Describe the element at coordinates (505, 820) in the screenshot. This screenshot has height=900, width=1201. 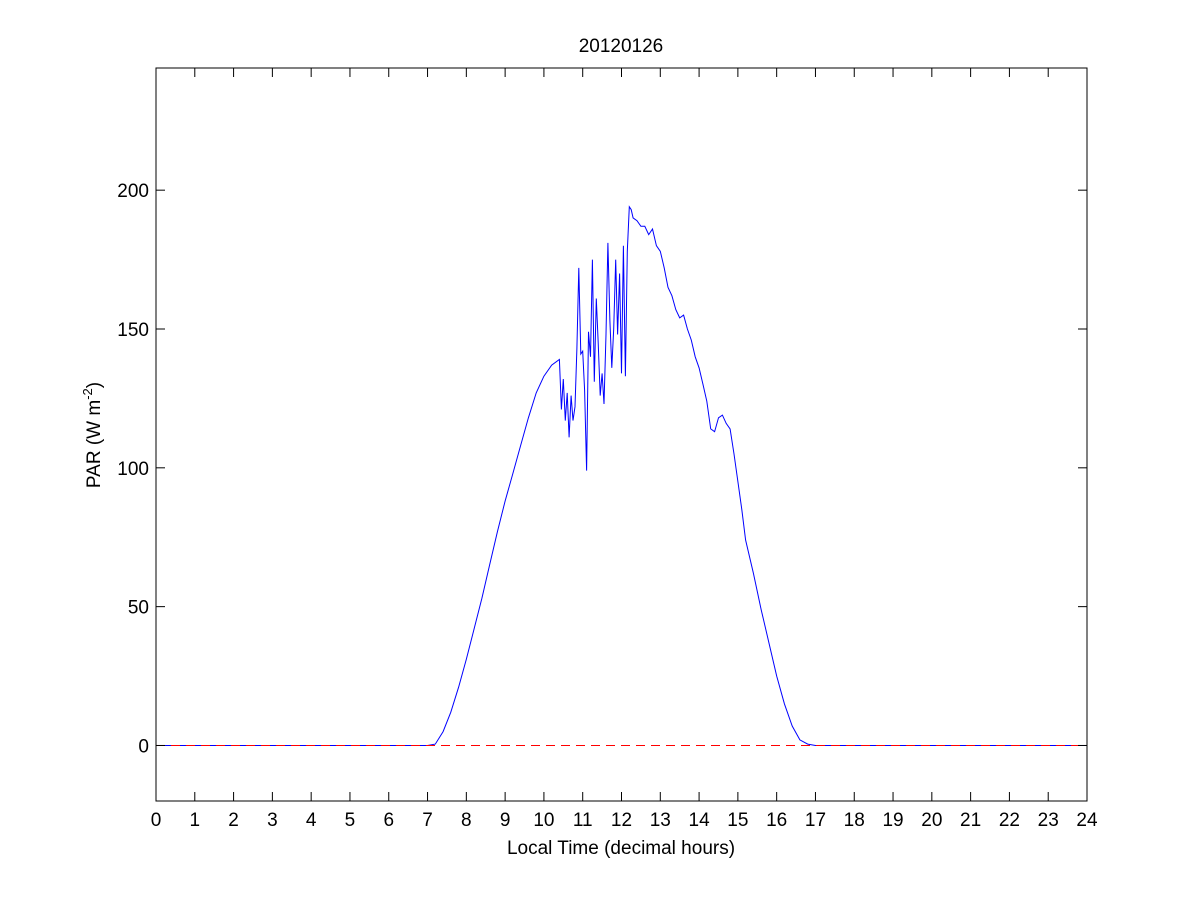
I see `x-tick-label: 9` at that location.